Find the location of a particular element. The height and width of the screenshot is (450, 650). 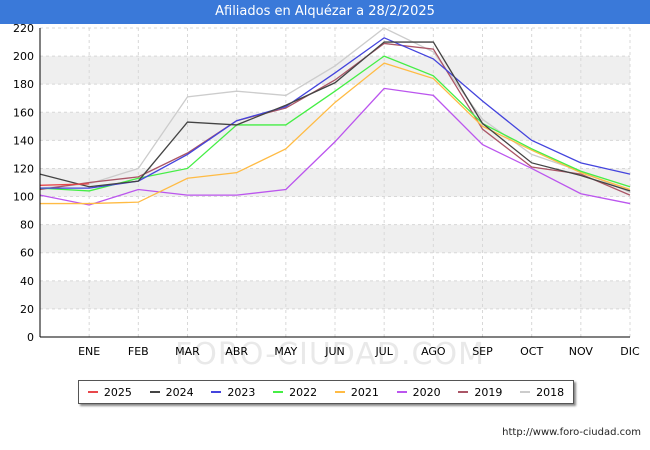

y-tick-label: 20 is located at coordinates (27, 309).